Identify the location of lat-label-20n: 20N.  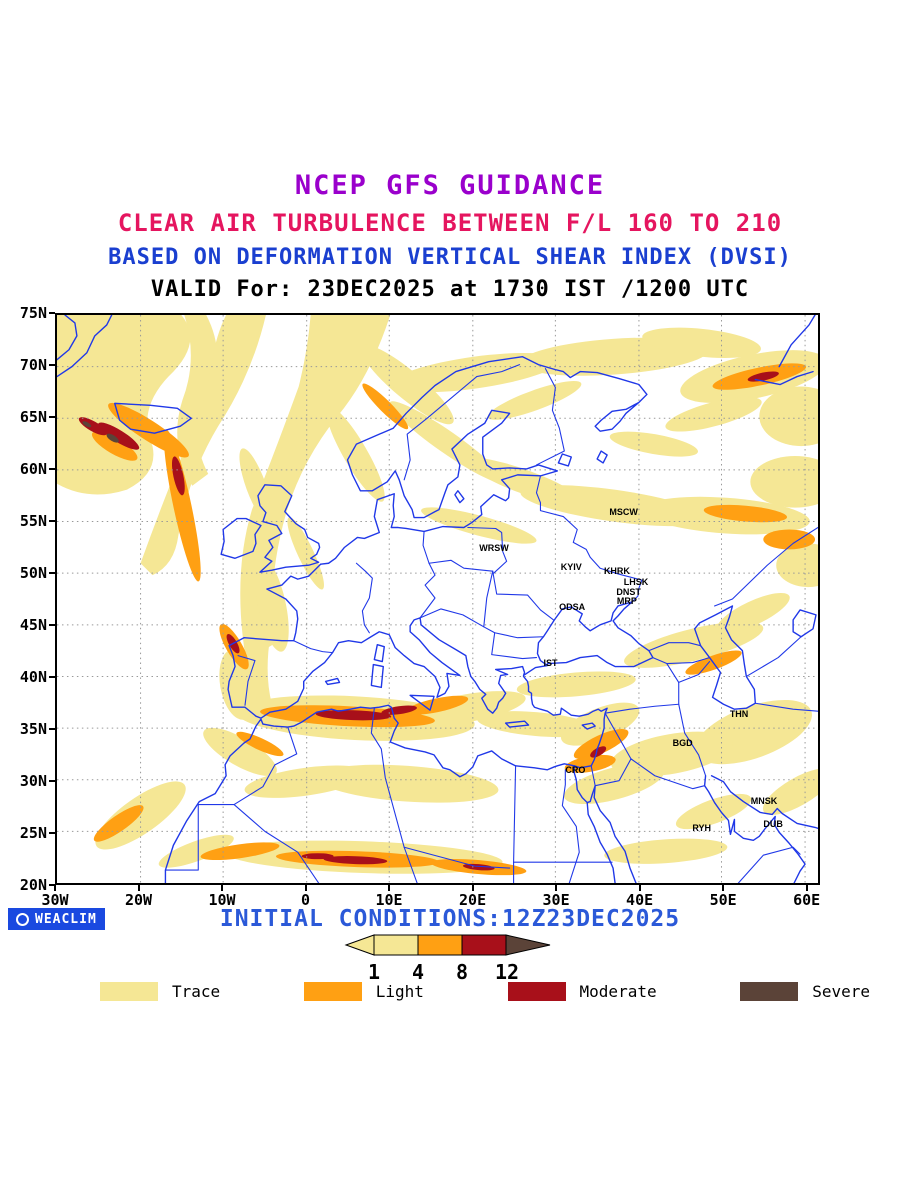
(33, 885).